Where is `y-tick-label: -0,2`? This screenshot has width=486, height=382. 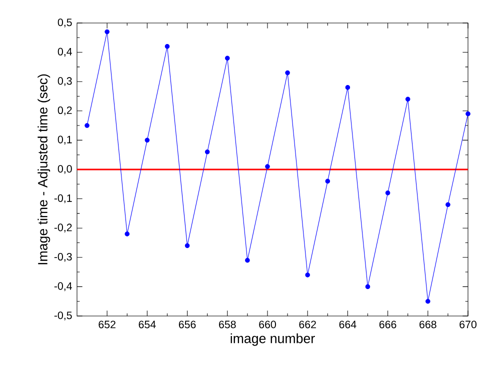 y-tick-label: -0,2 is located at coordinates (63, 228).